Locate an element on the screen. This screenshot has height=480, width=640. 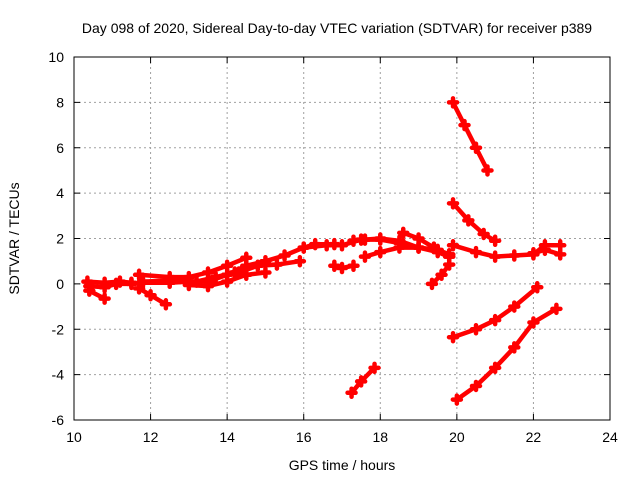
x-axis-label: GPS time / hours is located at coordinates (342, 465).